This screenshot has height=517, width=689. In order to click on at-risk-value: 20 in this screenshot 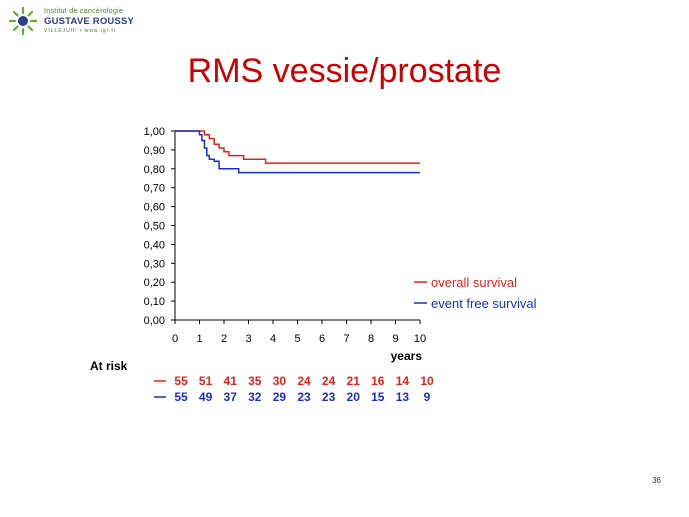, I will do `click(354, 397)`.